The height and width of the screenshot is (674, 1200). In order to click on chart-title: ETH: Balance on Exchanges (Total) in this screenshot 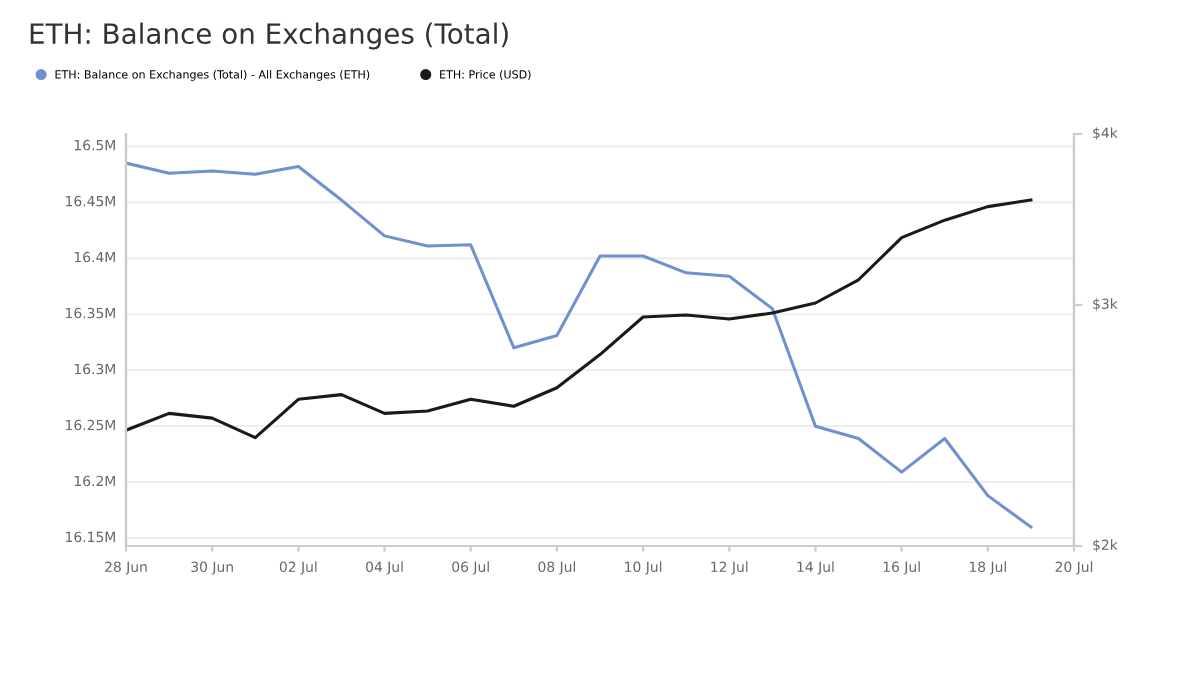, I will do `click(269, 36)`.